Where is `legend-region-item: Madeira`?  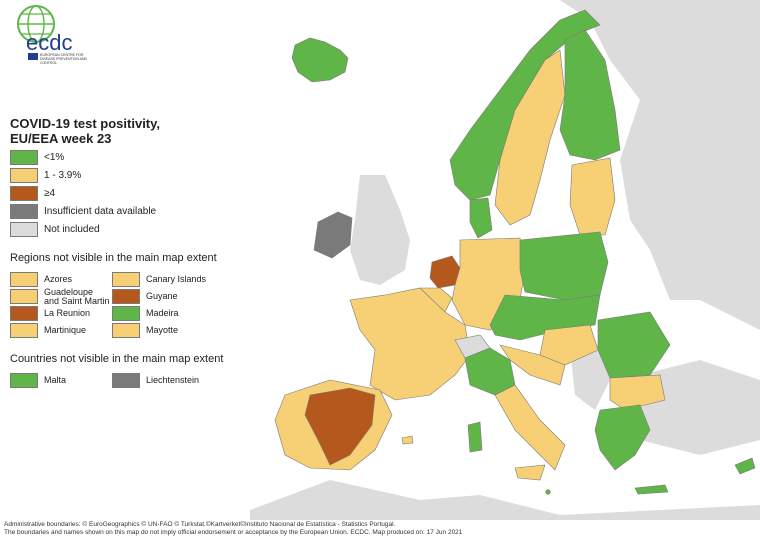
legend-region-item: Madeira is located at coordinates (177, 313).